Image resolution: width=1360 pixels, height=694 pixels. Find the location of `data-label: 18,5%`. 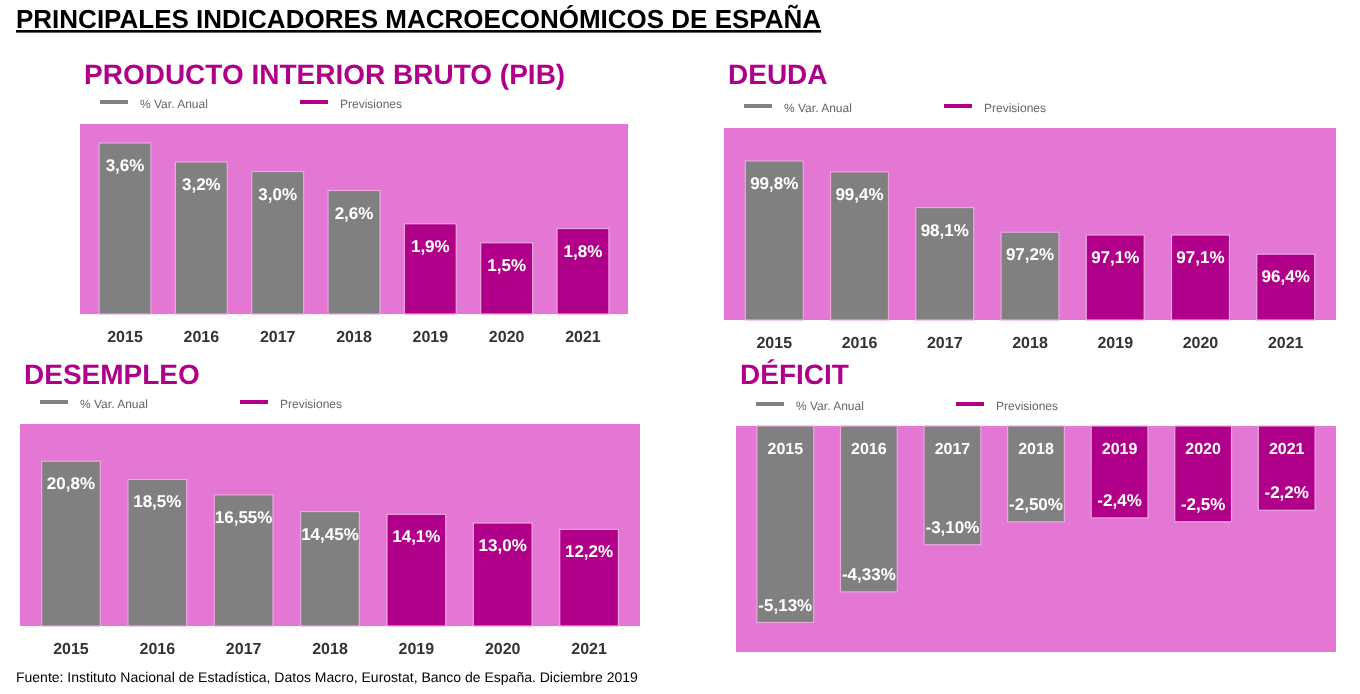

data-label: 18,5% is located at coordinates (158, 501).